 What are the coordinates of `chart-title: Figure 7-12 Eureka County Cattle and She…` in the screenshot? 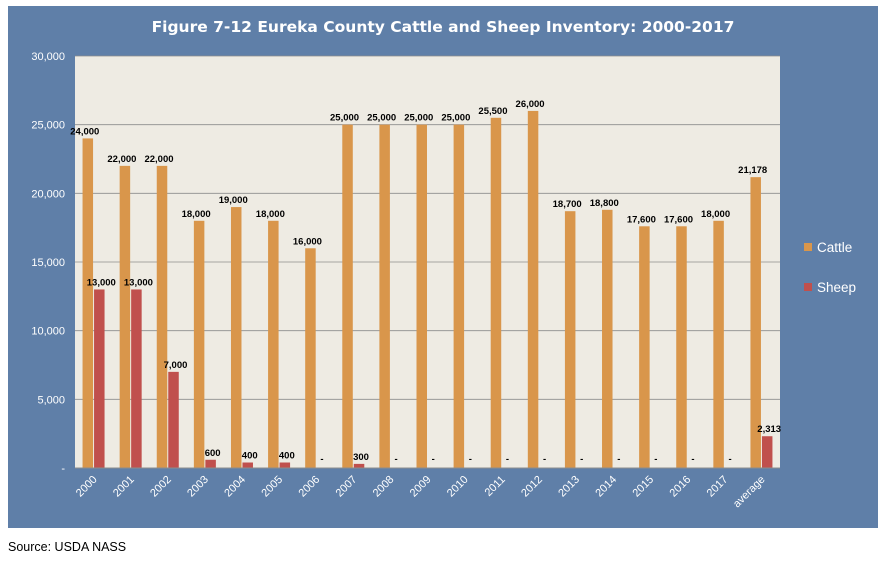 It's located at (443, 27).